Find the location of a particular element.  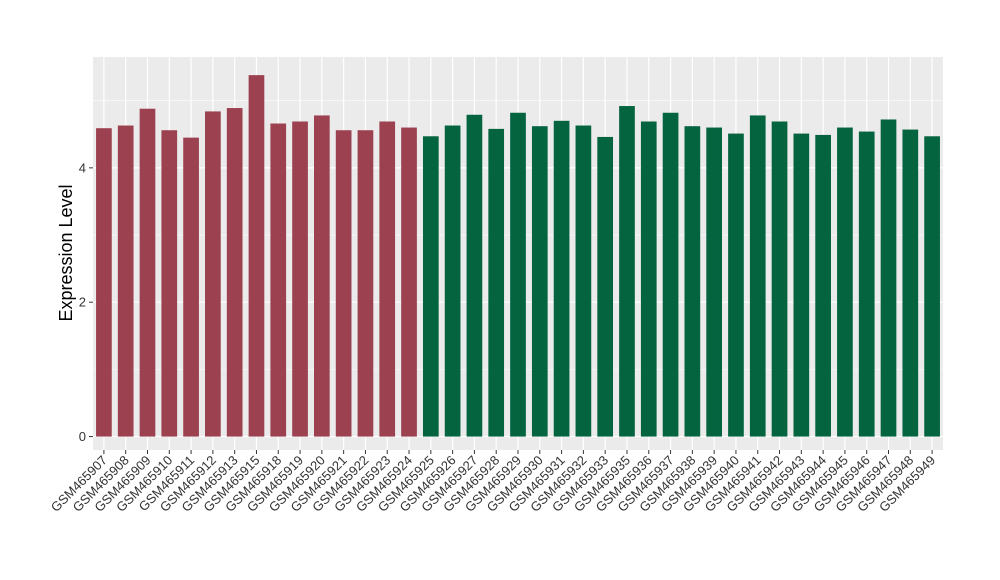

y-tick-label: 0 is located at coordinates (82, 436).